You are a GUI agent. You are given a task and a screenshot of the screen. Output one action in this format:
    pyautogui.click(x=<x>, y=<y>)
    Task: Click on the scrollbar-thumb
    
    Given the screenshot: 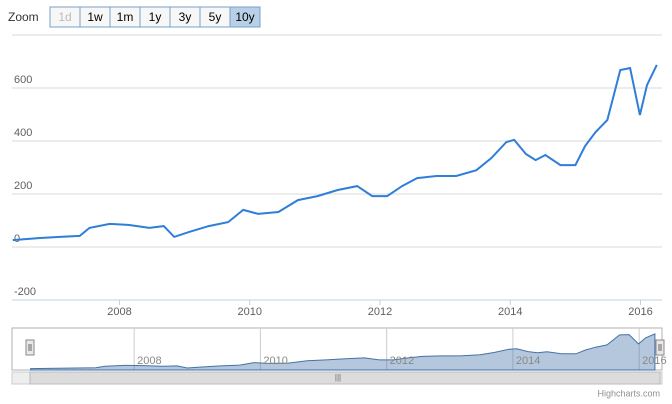 What is the action you would take?
    pyautogui.click(x=345, y=378)
    